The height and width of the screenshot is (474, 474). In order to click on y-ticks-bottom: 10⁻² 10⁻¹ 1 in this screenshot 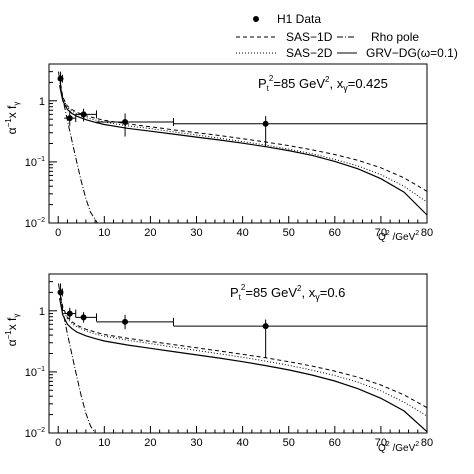, I will do `click(41, 356)`.